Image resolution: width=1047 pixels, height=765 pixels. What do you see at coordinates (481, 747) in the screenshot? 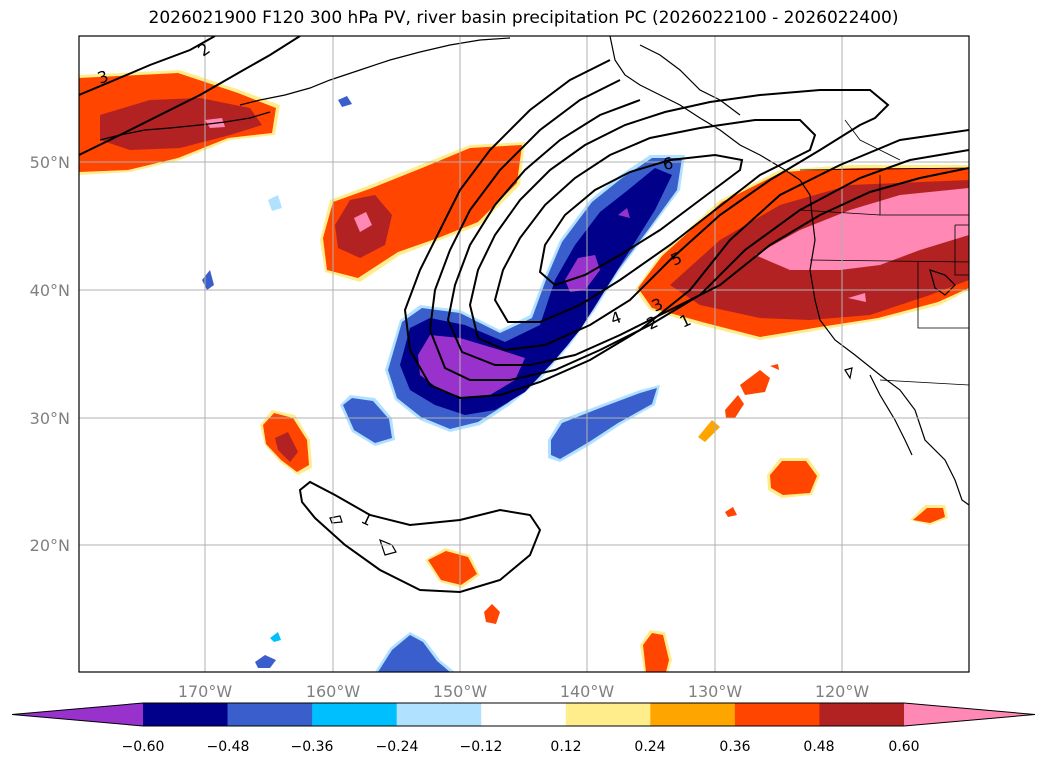
I see `colorbar-tick: −0.12` at bounding box center [481, 747].